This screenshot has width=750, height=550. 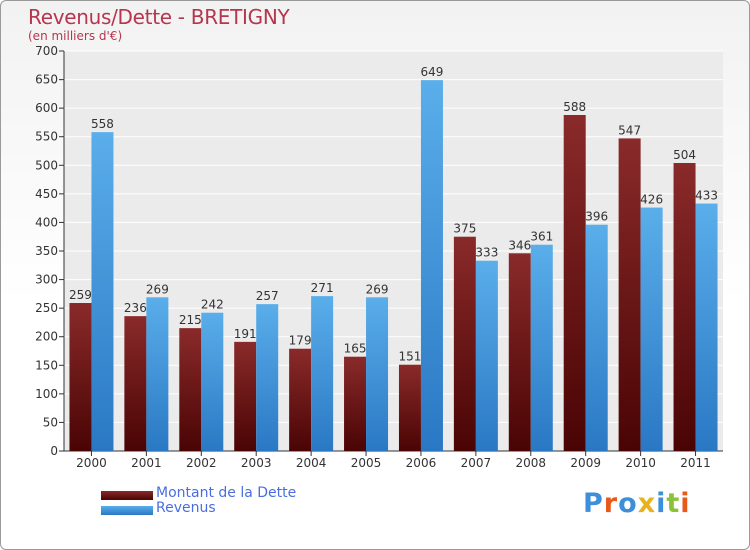 What do you see at coordinates (628, 503) in the screenshot?
I see `logo-letter: o` at bounding box center [628, 503].